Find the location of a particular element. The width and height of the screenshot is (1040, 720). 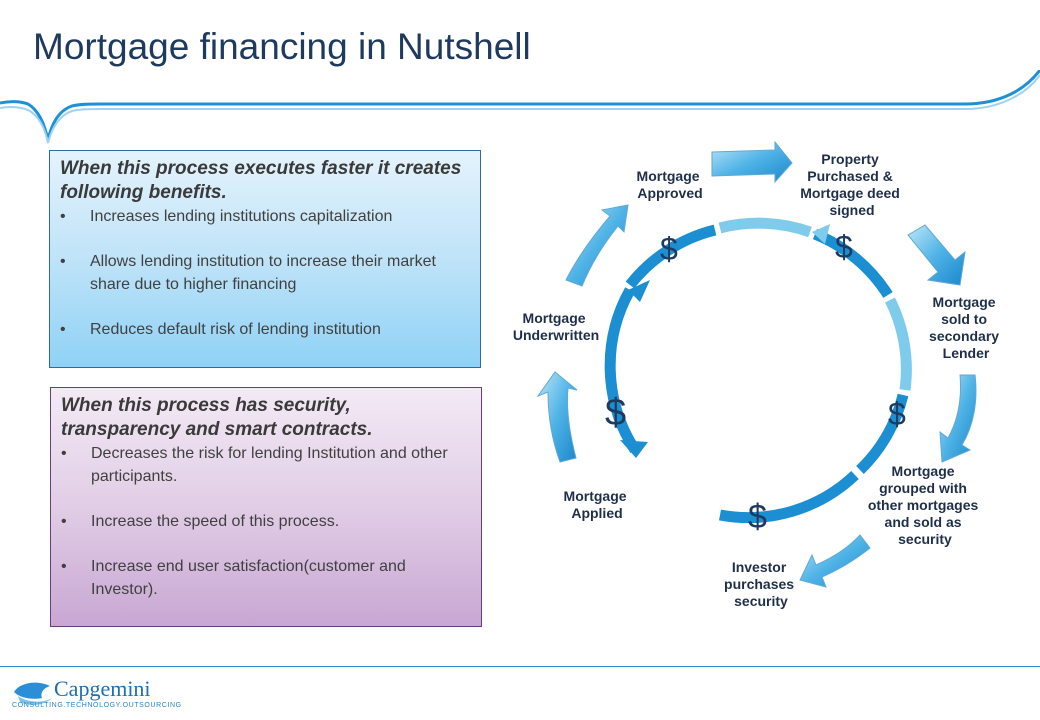

step-label-investor-purchases: Investor purchases security is located at coordinates (761, 584).